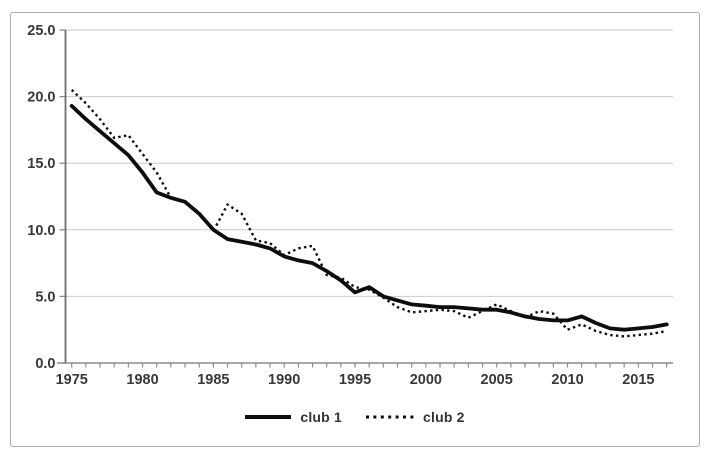 This screenshot has width=708, height=454. Describe the element at coordinates (284, 380) in the screenshot. I see `x-tick-label-1990: 1990` at that location.